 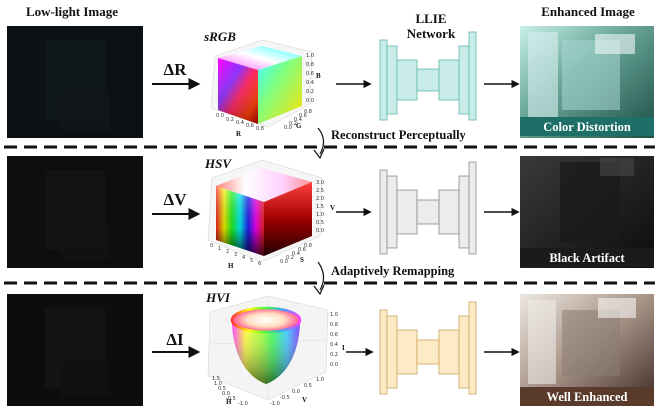 What do you see at coordinates (430, 18) in the screenshot?
I see `header-llie-line1: LLIE` at bounding box center [430, 18].